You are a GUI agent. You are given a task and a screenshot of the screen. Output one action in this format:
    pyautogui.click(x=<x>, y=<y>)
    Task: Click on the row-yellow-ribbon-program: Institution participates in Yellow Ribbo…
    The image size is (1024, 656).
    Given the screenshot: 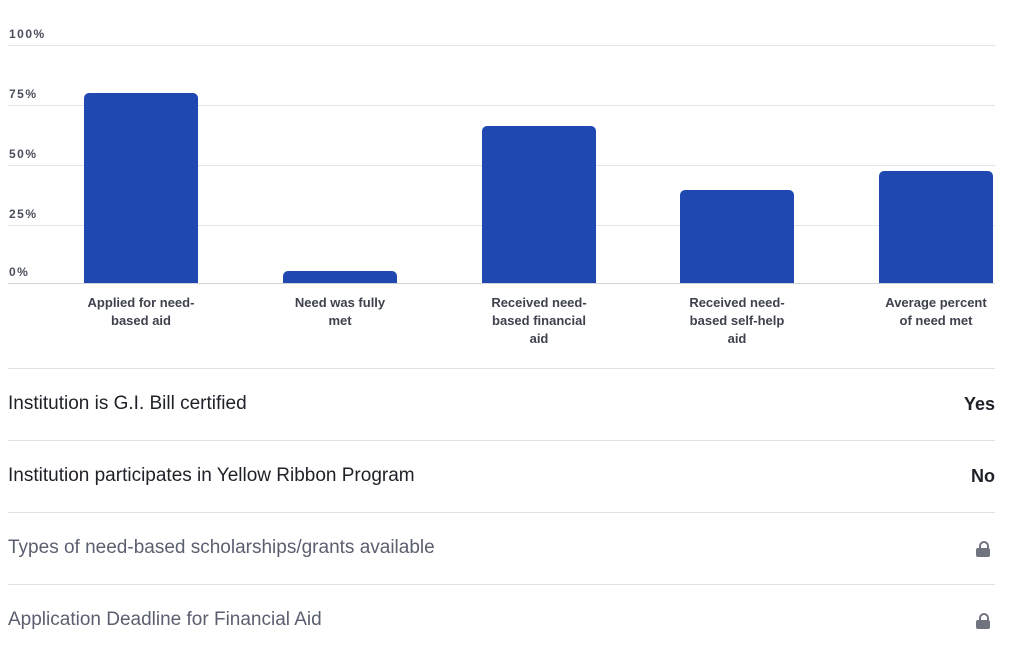 What is the action you would take?
    pyautogui.click(x=501, y=476)
    